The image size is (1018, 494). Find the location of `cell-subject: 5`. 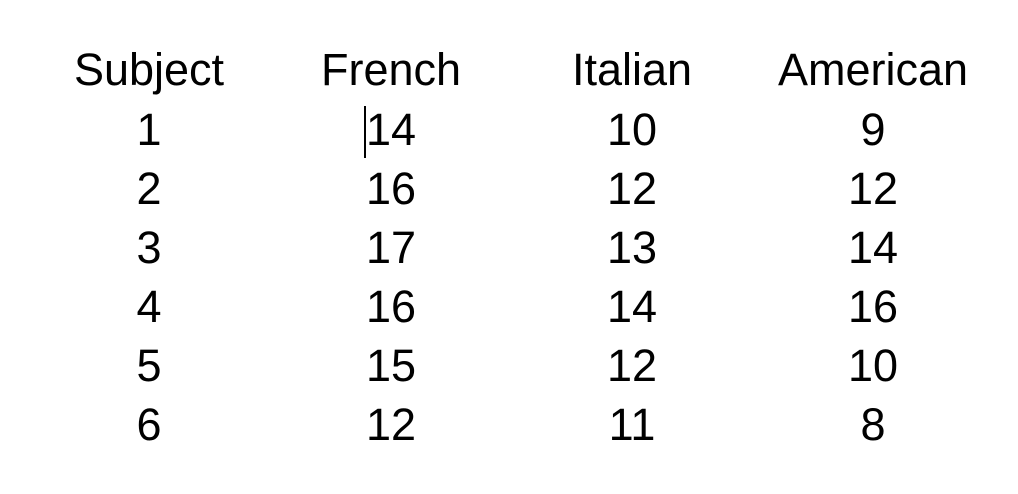

cell-subject: 5 is located at coordinates (149, 365).